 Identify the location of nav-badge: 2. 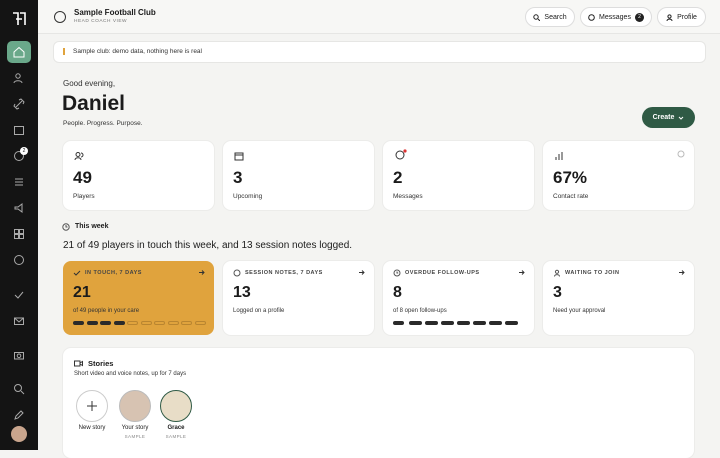
(24, 151).